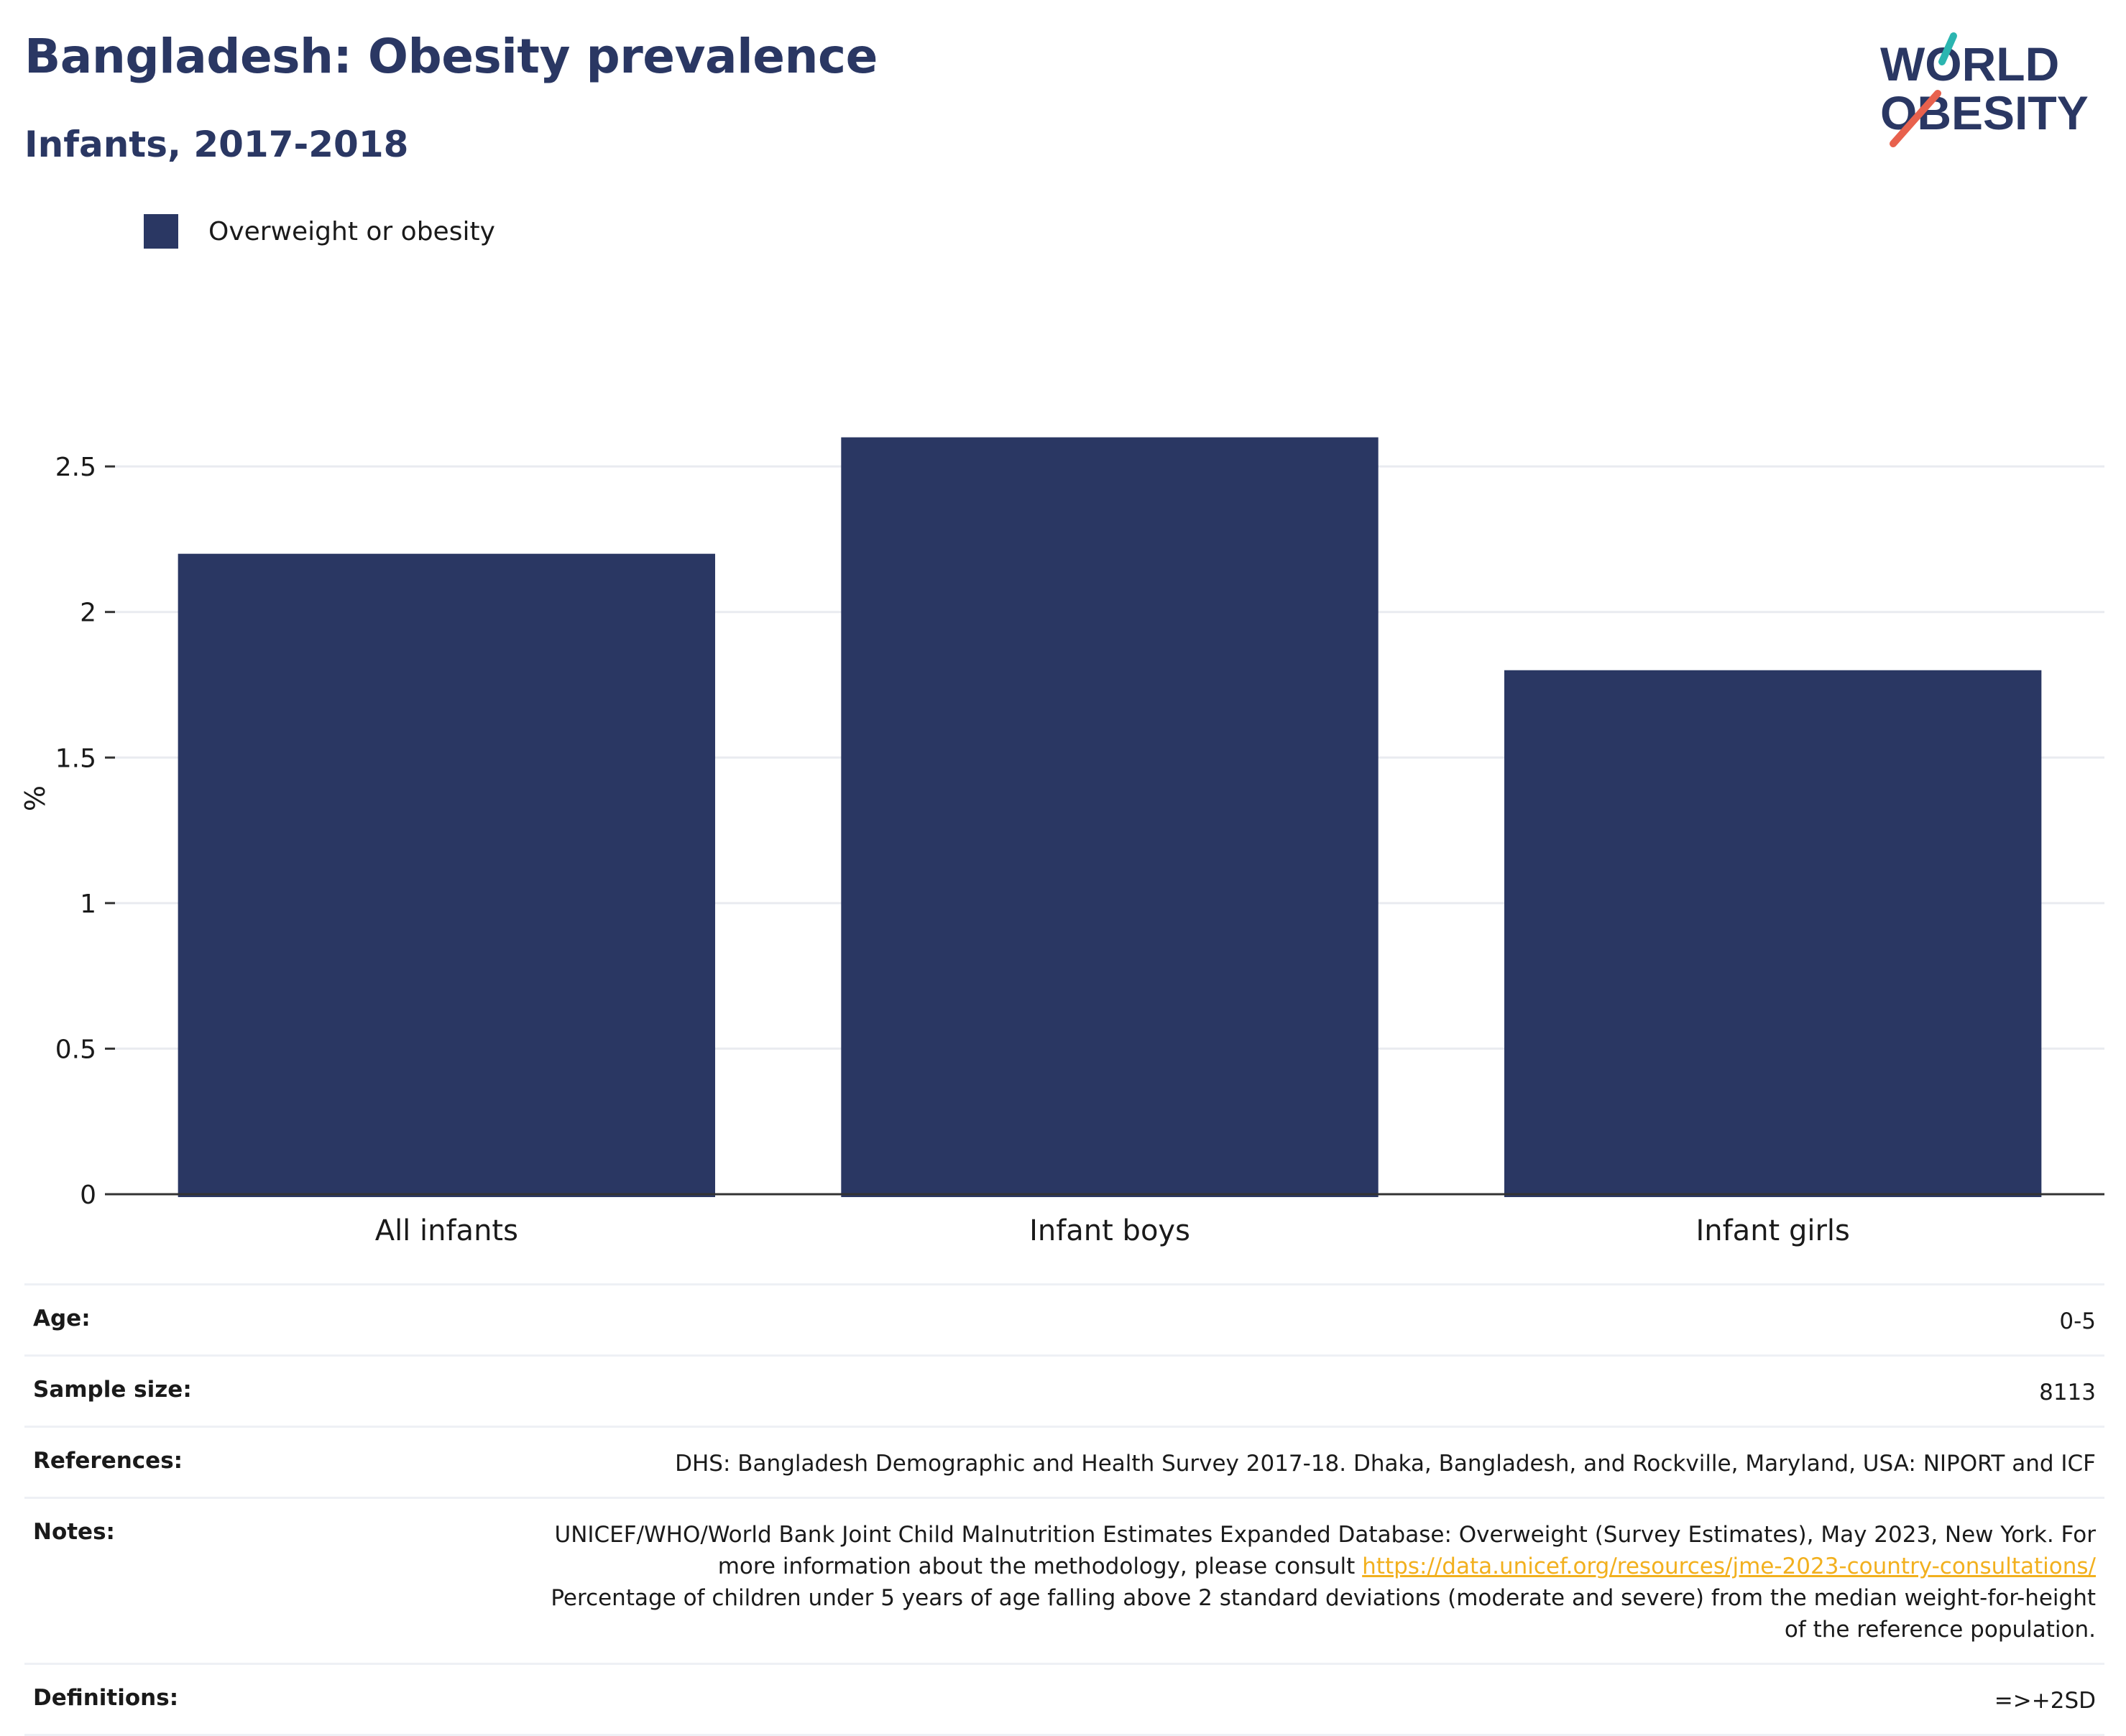 The width and height of the screenshot is (2126, 1736). I want to click on bar-infant-girls, so click(1773, 933).